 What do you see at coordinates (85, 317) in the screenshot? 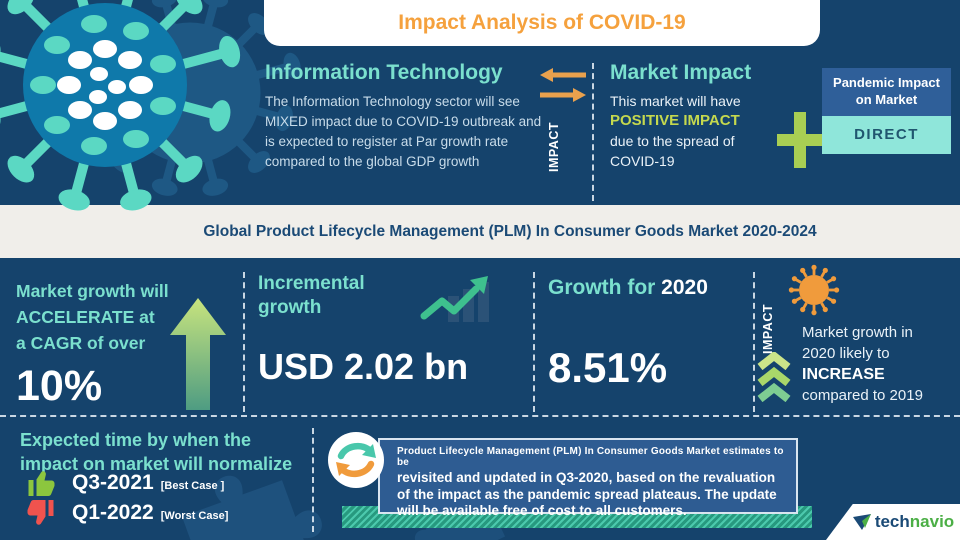
I see `cagr-line2: ACCELERATE at` at bounding box center [85, 317].